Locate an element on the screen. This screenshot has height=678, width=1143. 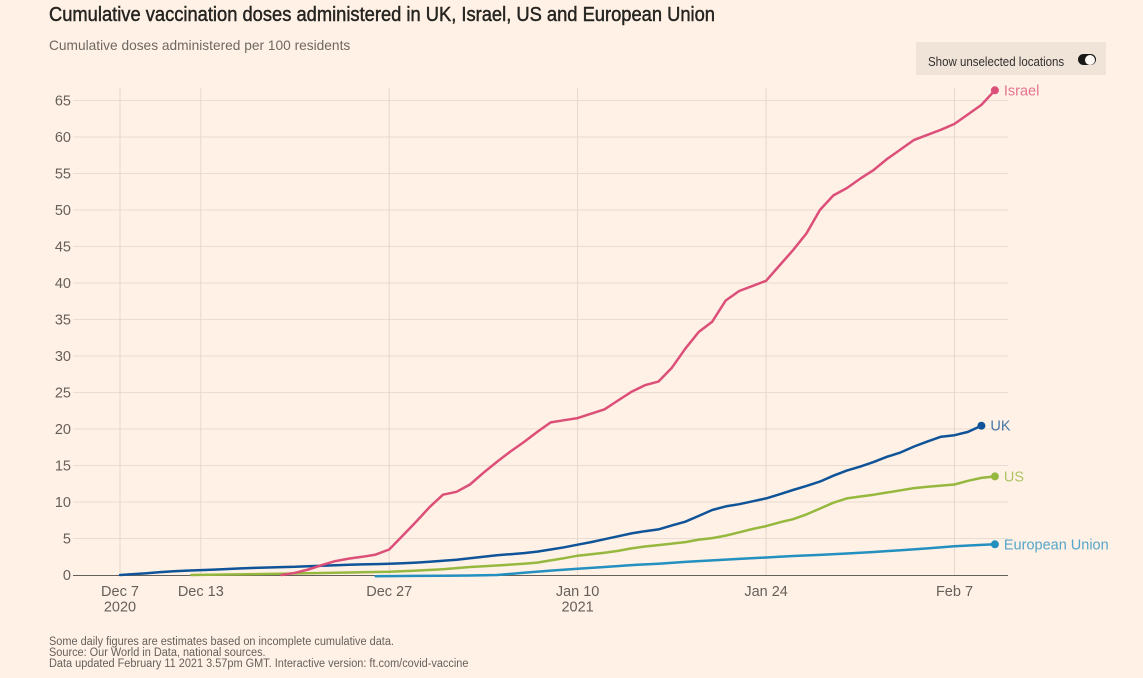
svg-text: Israel is located at coordinates (1021, 91).